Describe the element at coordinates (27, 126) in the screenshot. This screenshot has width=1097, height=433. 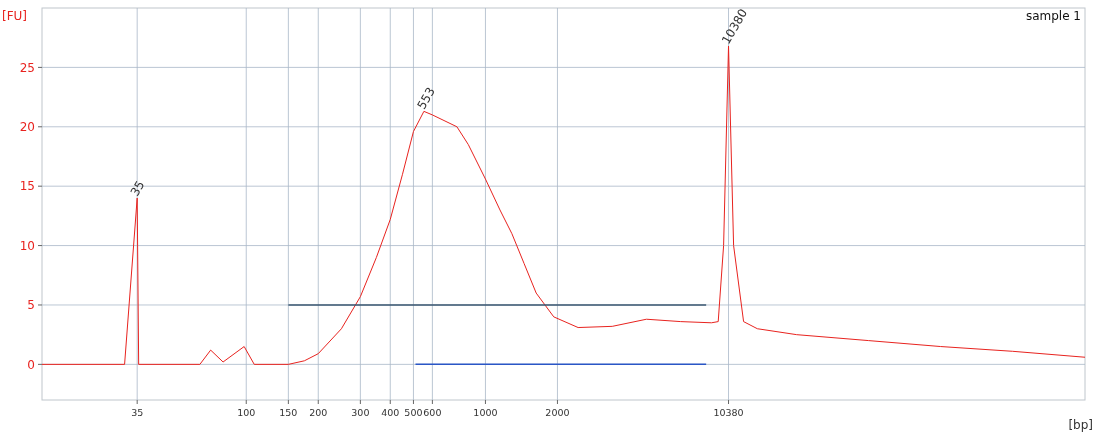
I see `y-tick-label: 20` at that location.